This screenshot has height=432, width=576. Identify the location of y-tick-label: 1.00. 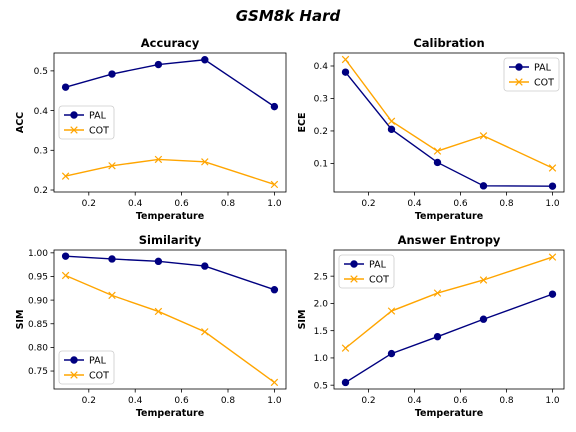
(38, 254).